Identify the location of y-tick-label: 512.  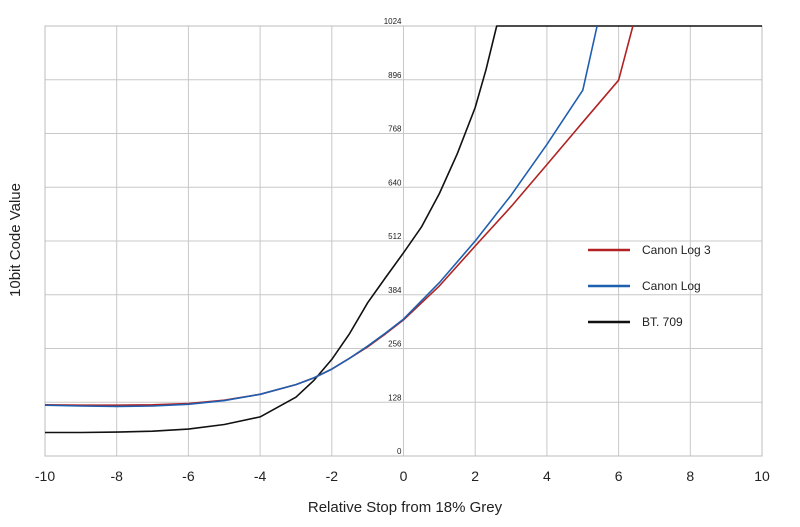
(395, 236).